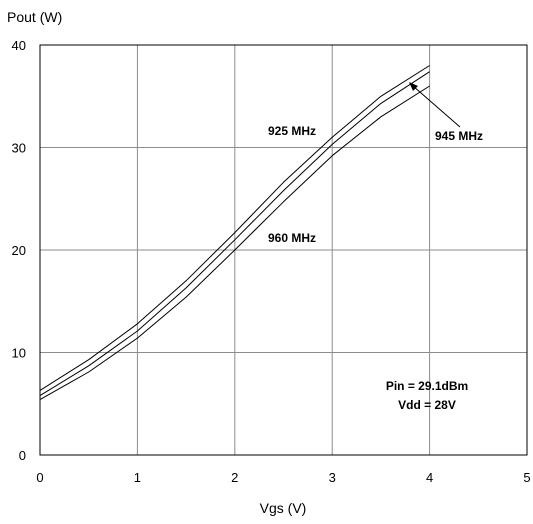 The width and height of the screenshot is (533, 524). I want to click on x-axis-title: Vgs (V), so click(283, 508).